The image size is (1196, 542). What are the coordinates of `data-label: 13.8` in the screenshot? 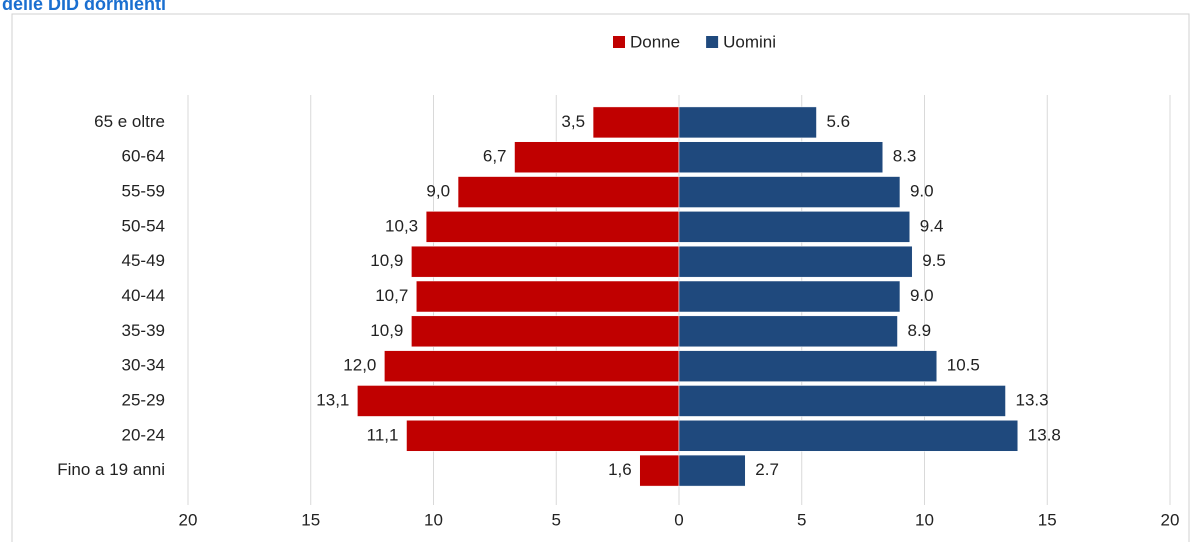 It's located at (1044, 434).